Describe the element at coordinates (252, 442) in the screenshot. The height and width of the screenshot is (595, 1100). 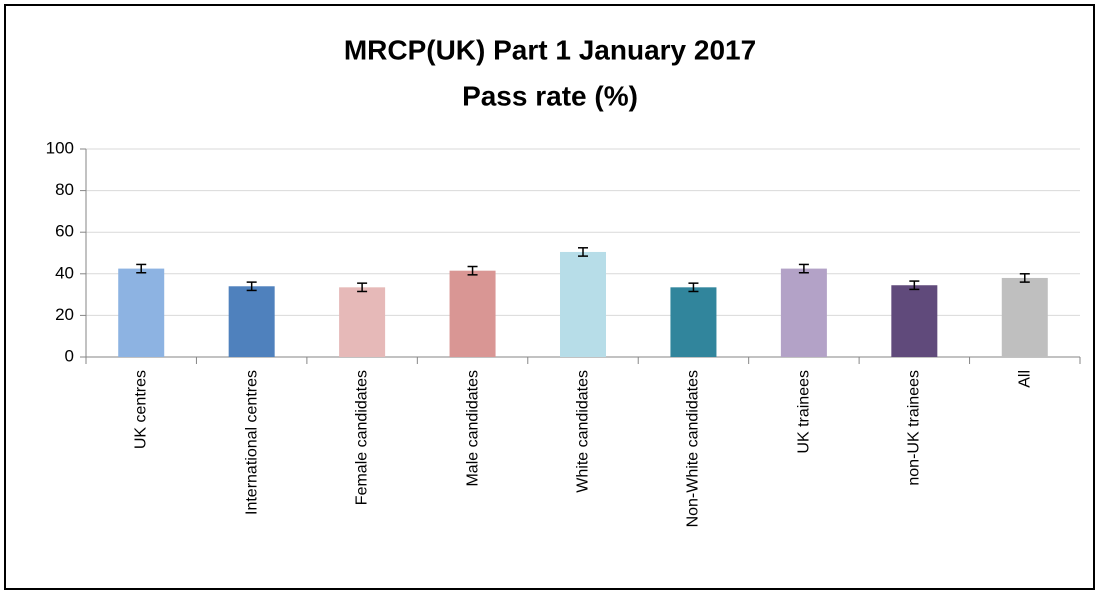
I see `x-tick-label: International centres` at that location.